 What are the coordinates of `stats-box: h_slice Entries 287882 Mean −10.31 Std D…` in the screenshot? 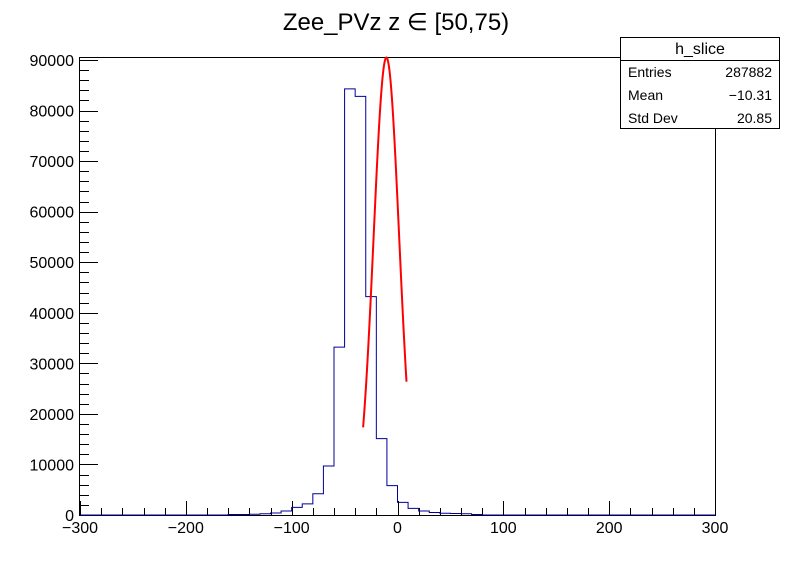 It's located at (700, 83).